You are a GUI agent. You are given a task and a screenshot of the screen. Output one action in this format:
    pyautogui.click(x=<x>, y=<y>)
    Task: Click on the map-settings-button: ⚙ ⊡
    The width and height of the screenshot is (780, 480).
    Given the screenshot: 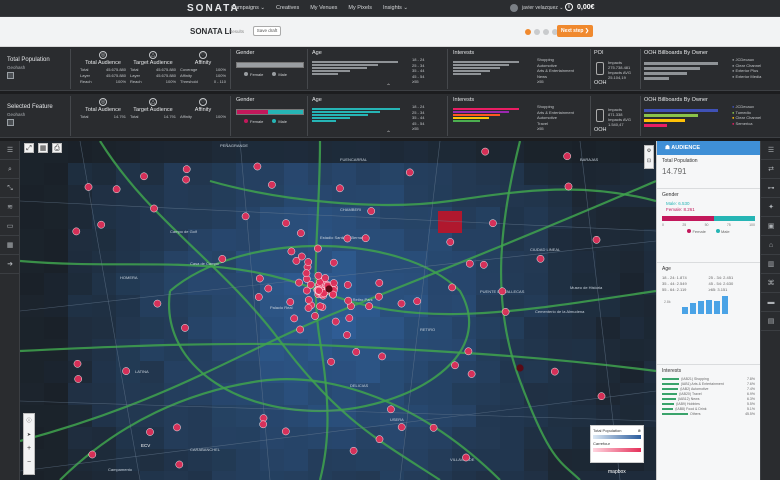 What is the action you would take?
    pyautogui.click(x=649, y=157)
    